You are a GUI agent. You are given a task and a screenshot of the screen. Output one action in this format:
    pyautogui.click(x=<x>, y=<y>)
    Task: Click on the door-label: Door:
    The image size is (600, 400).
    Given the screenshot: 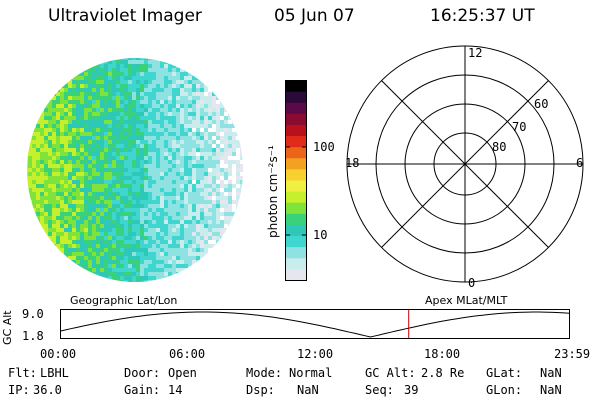 What is the action you would take?
    pyautogui.click(x=142, y=373)
    